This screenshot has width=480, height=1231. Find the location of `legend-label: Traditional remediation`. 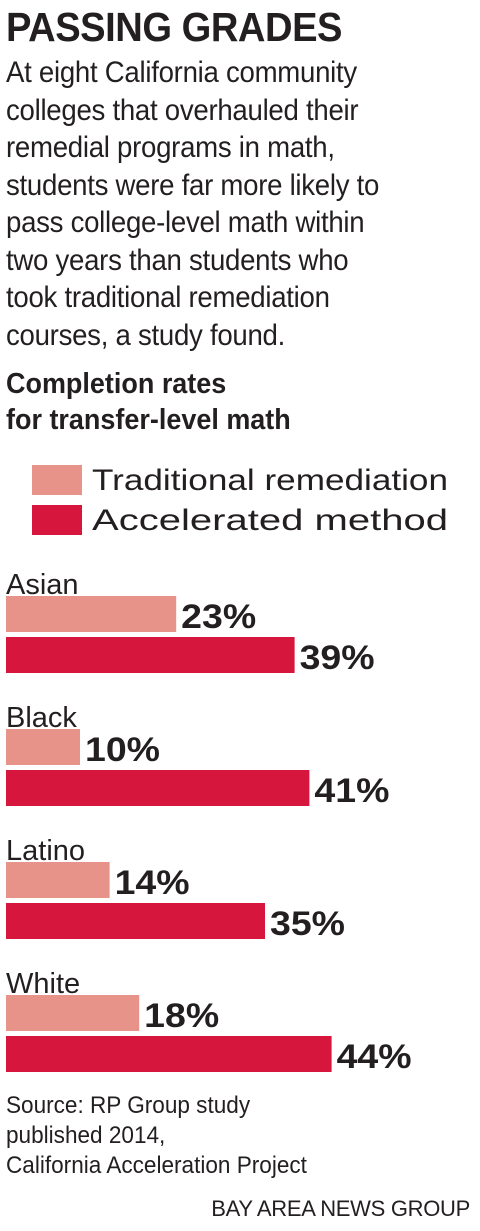

legend-label: Traditional remediation is located at coordinates (270, 480).